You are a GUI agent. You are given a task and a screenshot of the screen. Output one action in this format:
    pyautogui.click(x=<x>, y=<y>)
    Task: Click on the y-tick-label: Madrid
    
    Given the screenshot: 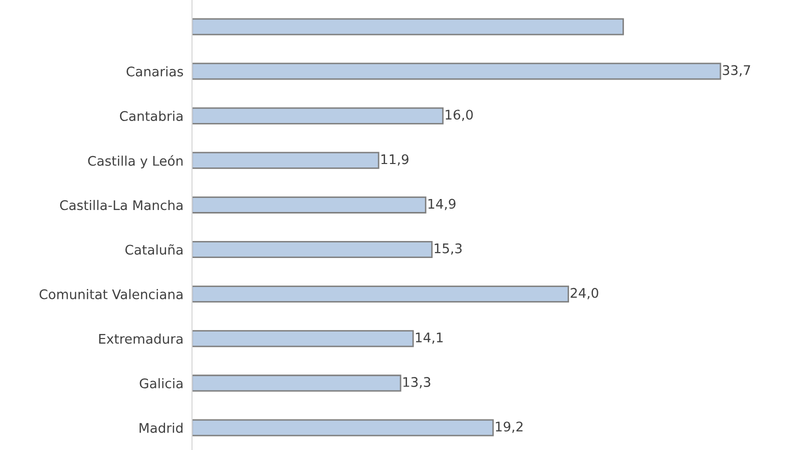 What is the action you would take?
    pyautogui.click(x=161, y=427)
    